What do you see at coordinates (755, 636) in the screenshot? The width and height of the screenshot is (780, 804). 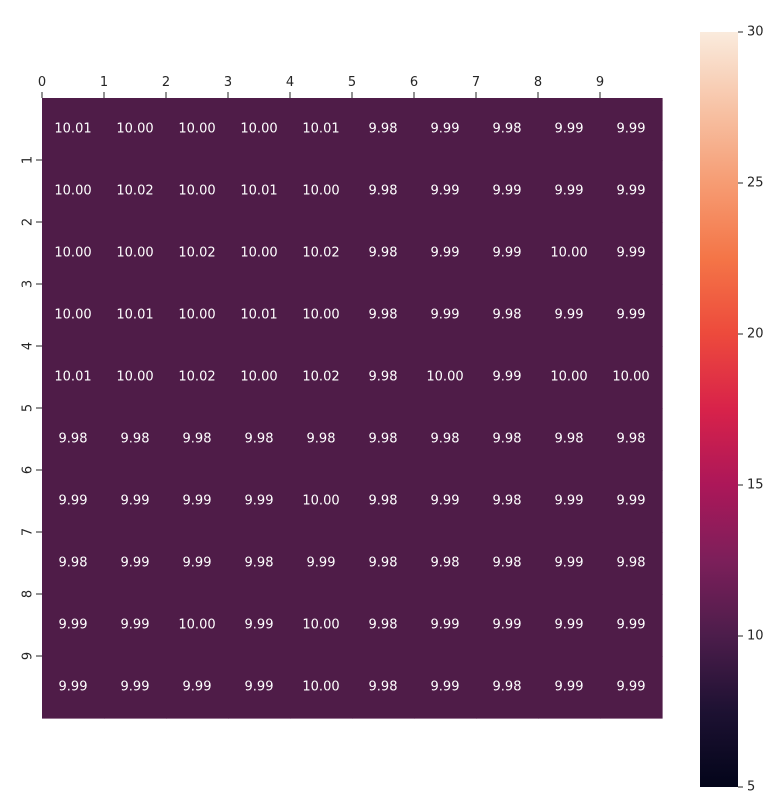 I see `colorbar-tick-label: 10` at bounding box center [755, 636].